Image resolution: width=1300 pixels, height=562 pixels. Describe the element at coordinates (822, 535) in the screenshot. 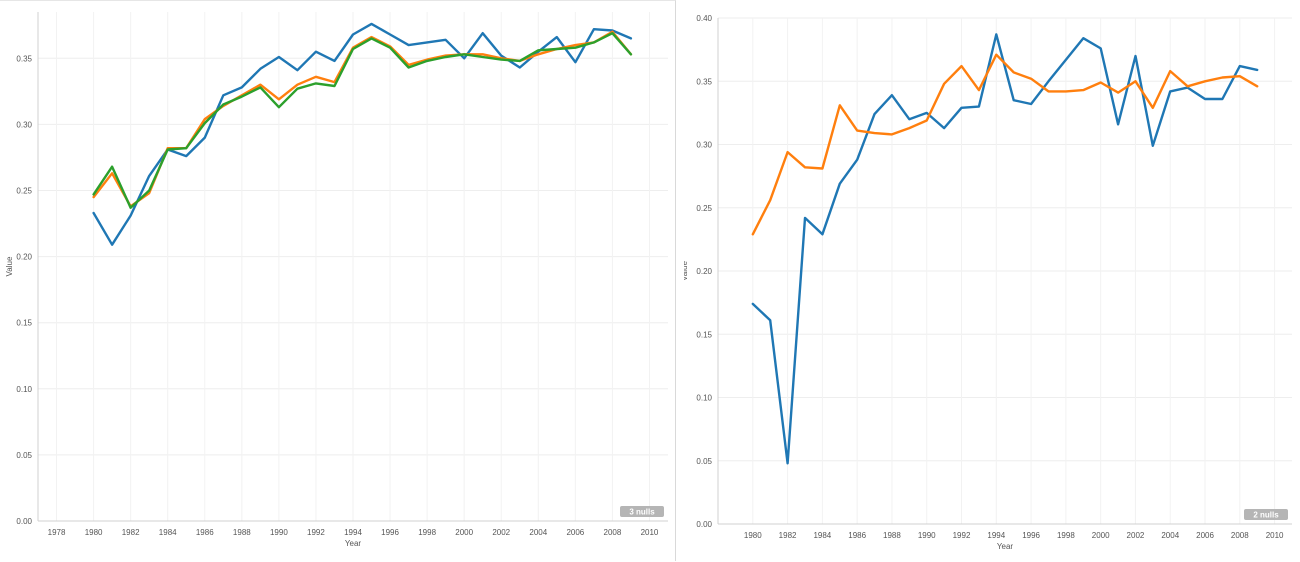

I see `right-x-tick-label: 1984` at that location.